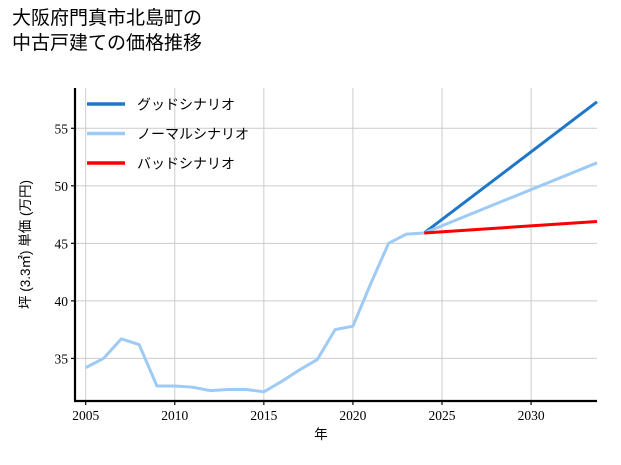  What do you see at coordinates (510, 167) in the screenshot?
I see `series-line-good` at bounding box center [510, 167].